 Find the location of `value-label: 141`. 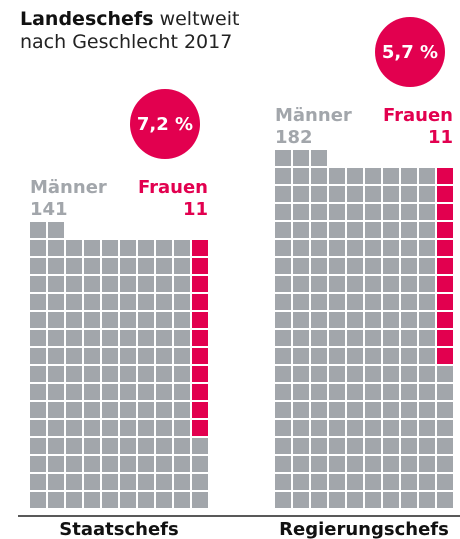

value-label: 141 is located at coordinates (49, 209).